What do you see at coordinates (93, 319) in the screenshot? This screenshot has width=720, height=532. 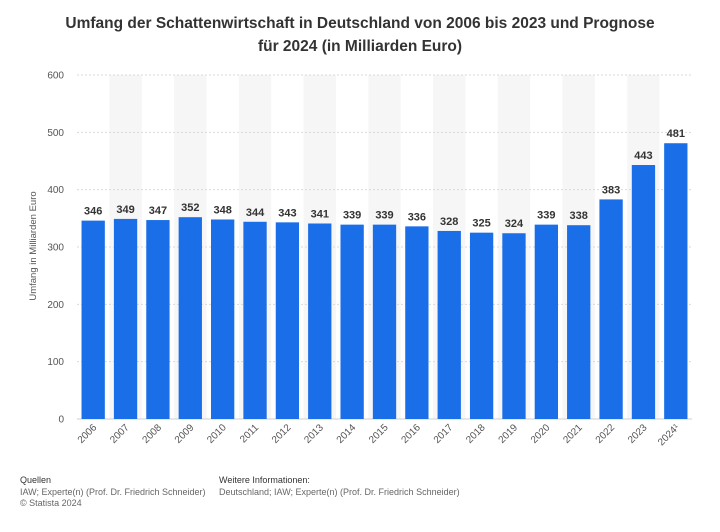 I see `bar-2006` at bounding box center [93, 319].